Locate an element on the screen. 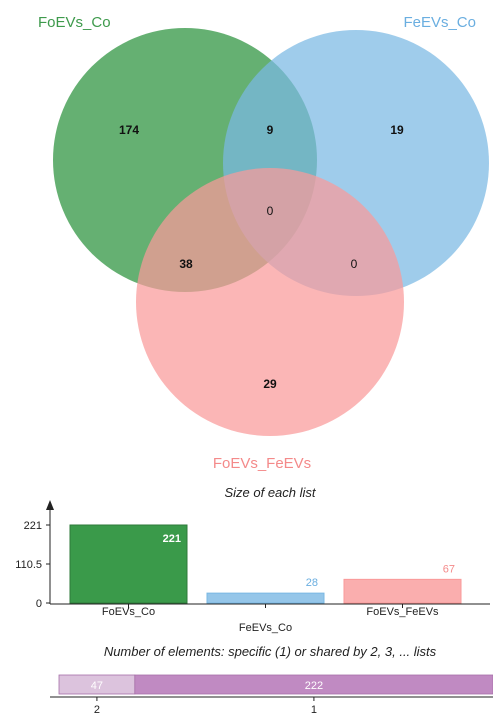 This screenshot has width=493, height=719. share-tick-label-2: 2 is located at coordinates (97, 710).